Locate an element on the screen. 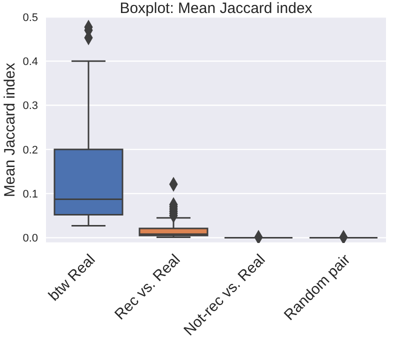 The image size is (398, 344). y-tick-label: 0.0 is located at coordinates (30, 238).